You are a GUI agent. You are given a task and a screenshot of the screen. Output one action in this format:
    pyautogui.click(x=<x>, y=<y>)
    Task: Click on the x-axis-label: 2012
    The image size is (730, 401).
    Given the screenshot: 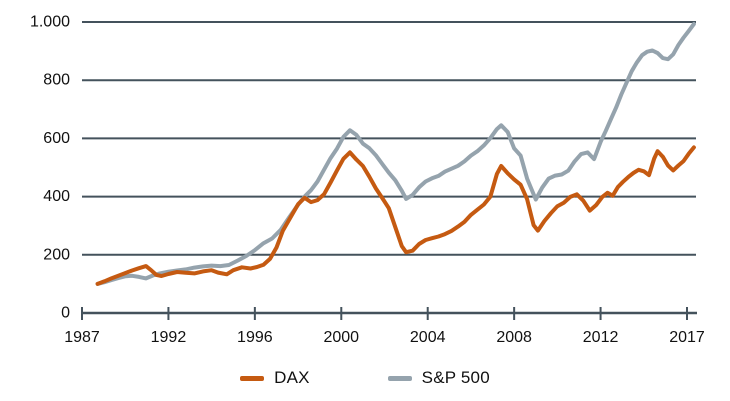 What is the action you would take?
    pyautogui.click(x=601, y=337)
    